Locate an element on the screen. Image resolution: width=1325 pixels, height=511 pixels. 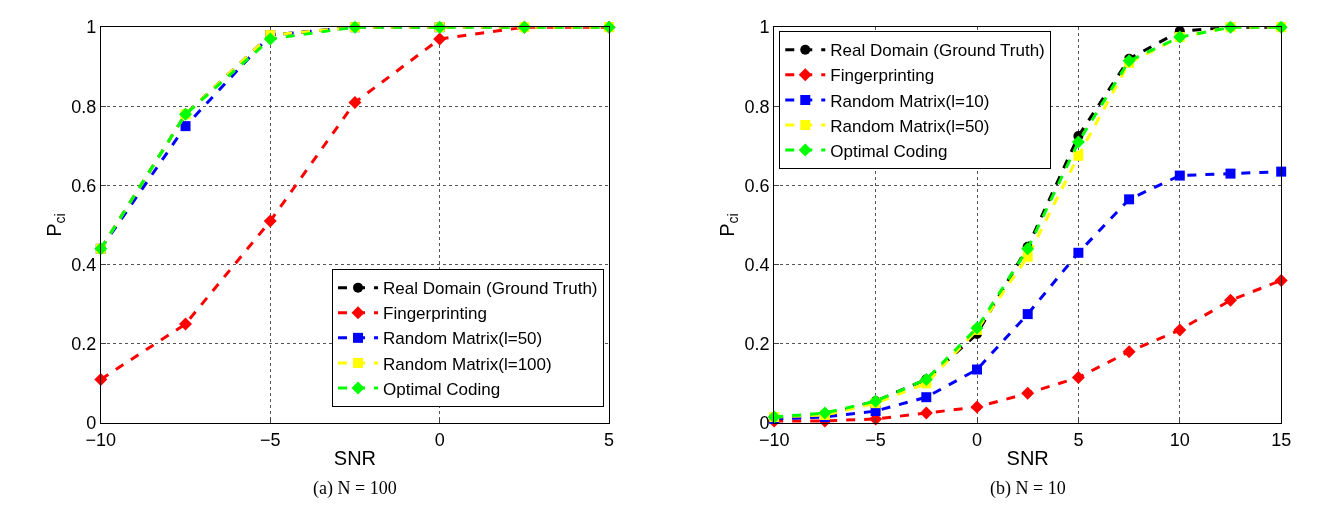
text: (b) N = 10 is located at coordinates (1028, 488).